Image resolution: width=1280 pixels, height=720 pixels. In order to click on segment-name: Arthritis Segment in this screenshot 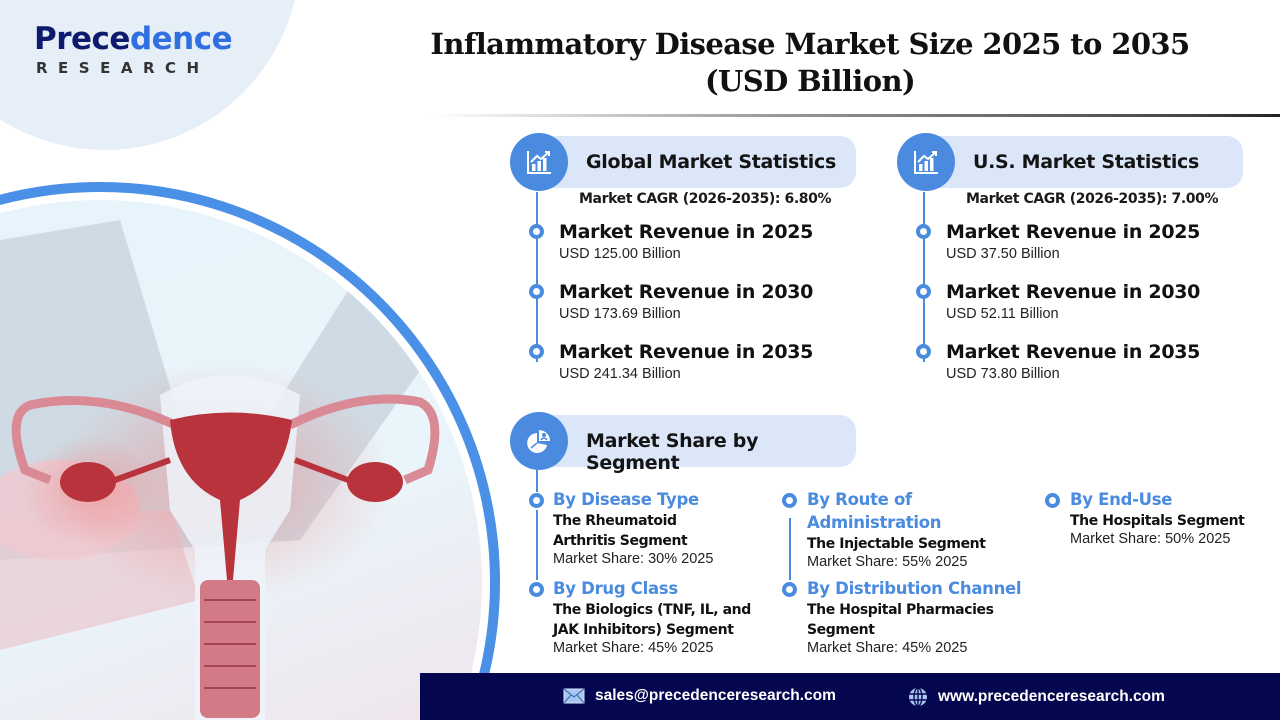, I will do `click(620, 541)`.